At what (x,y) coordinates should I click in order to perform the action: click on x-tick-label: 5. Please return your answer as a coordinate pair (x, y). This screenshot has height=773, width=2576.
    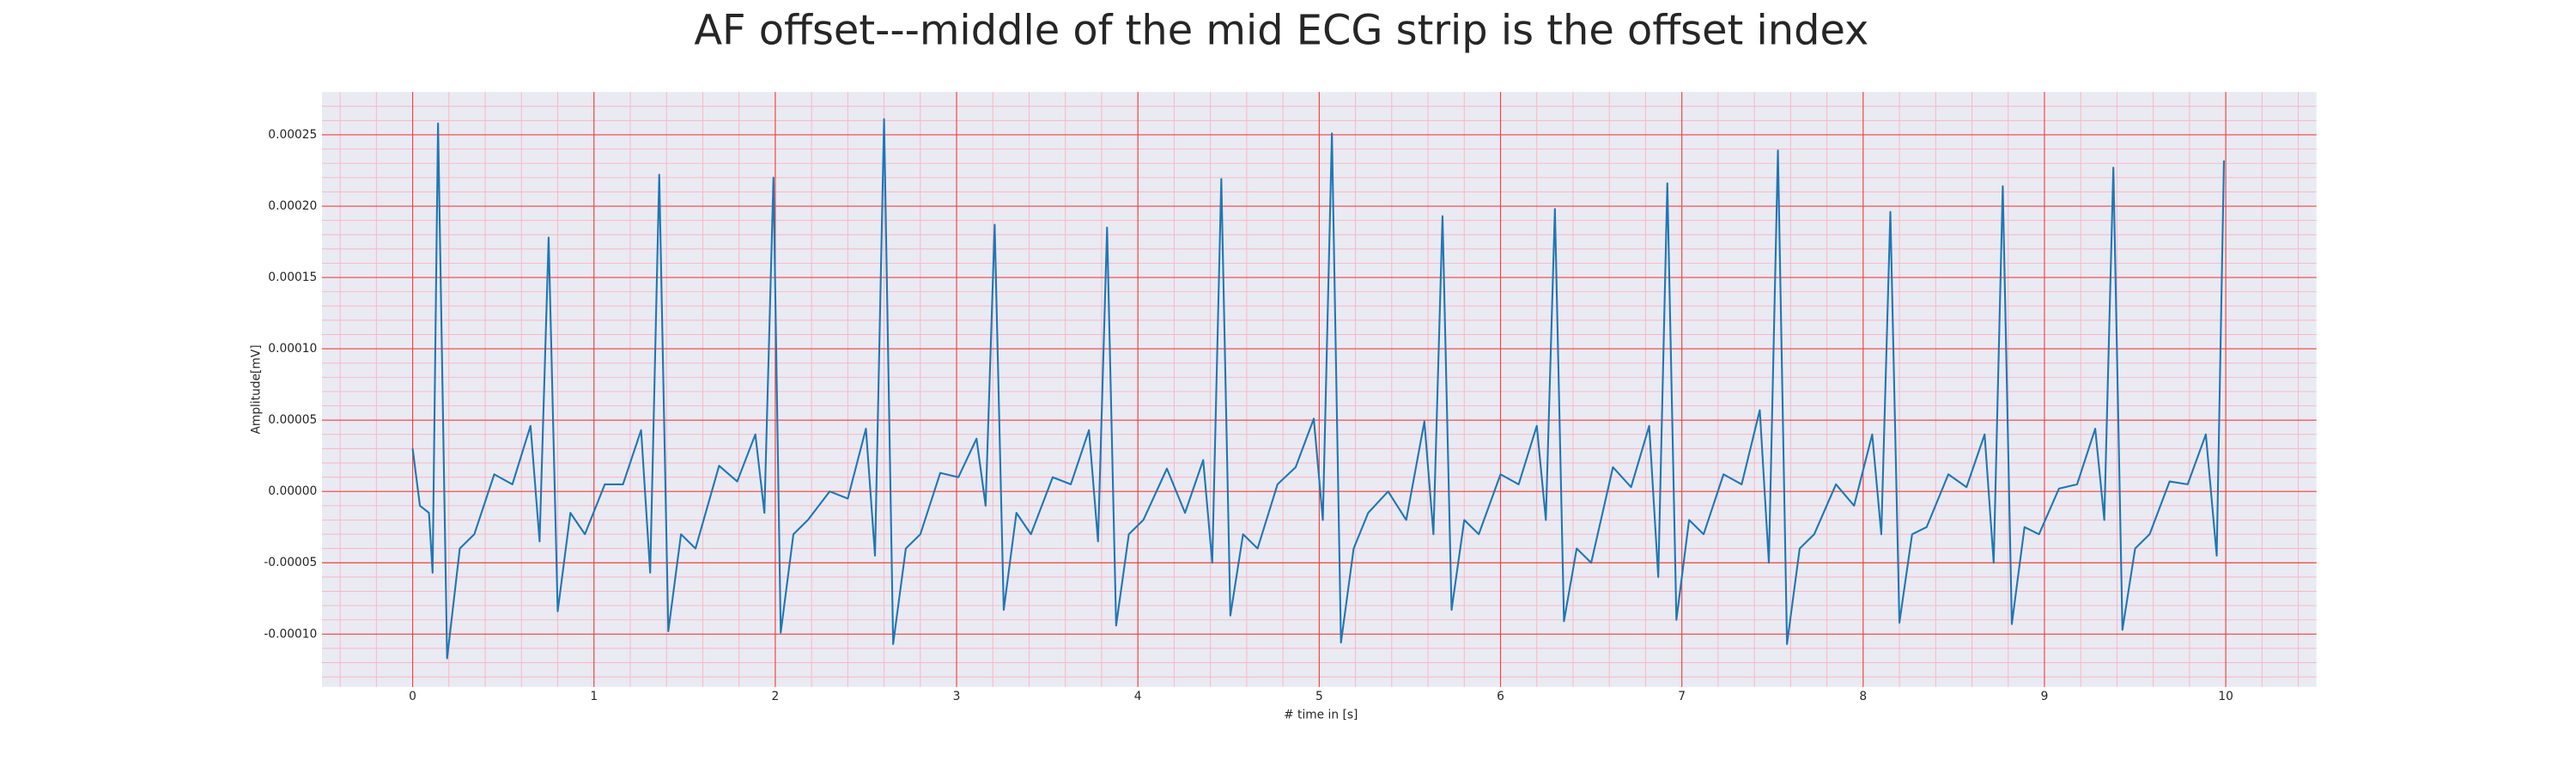
    Looking at the image, I should click on (1319, 696).